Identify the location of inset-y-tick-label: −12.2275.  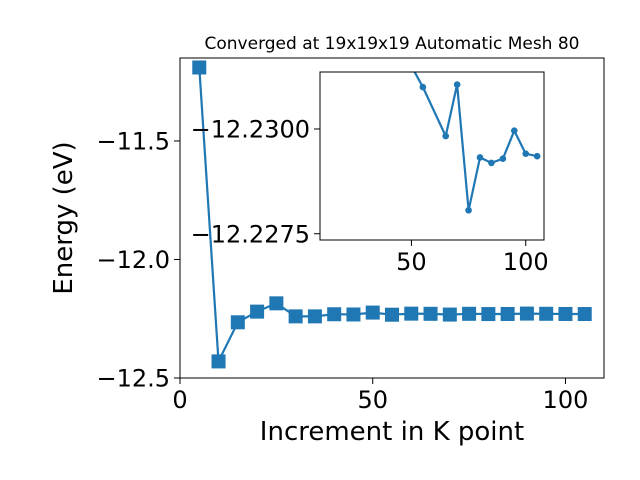
(250, 234).